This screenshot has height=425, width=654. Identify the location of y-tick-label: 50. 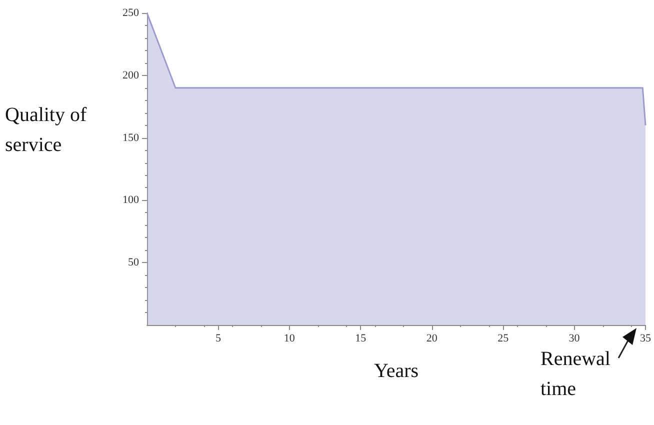
(134, 262).